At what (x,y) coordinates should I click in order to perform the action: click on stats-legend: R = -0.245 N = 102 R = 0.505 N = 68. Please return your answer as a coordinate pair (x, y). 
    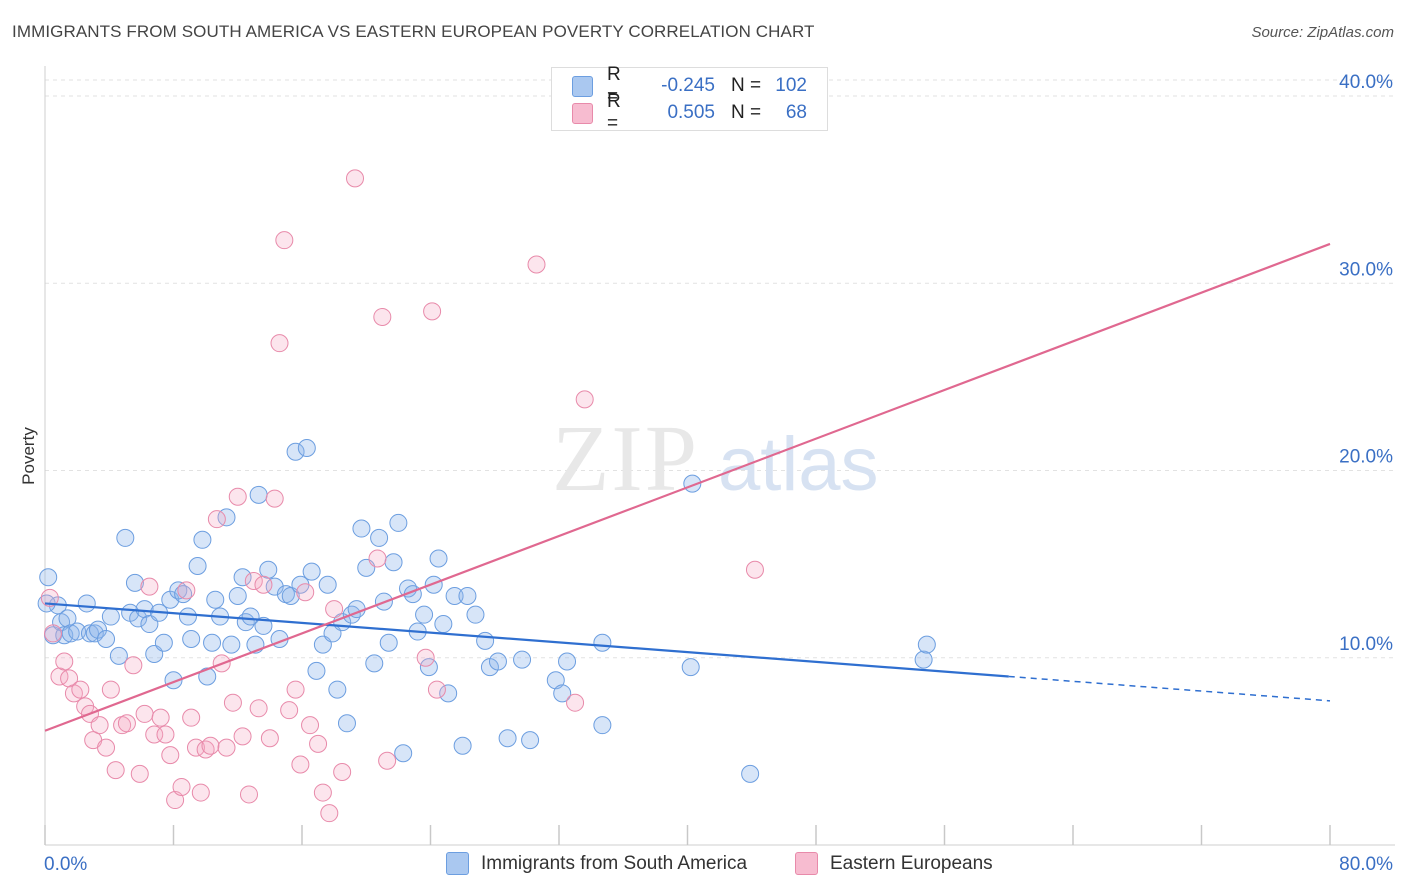
    Looking at the image, I should click on (689, 99).